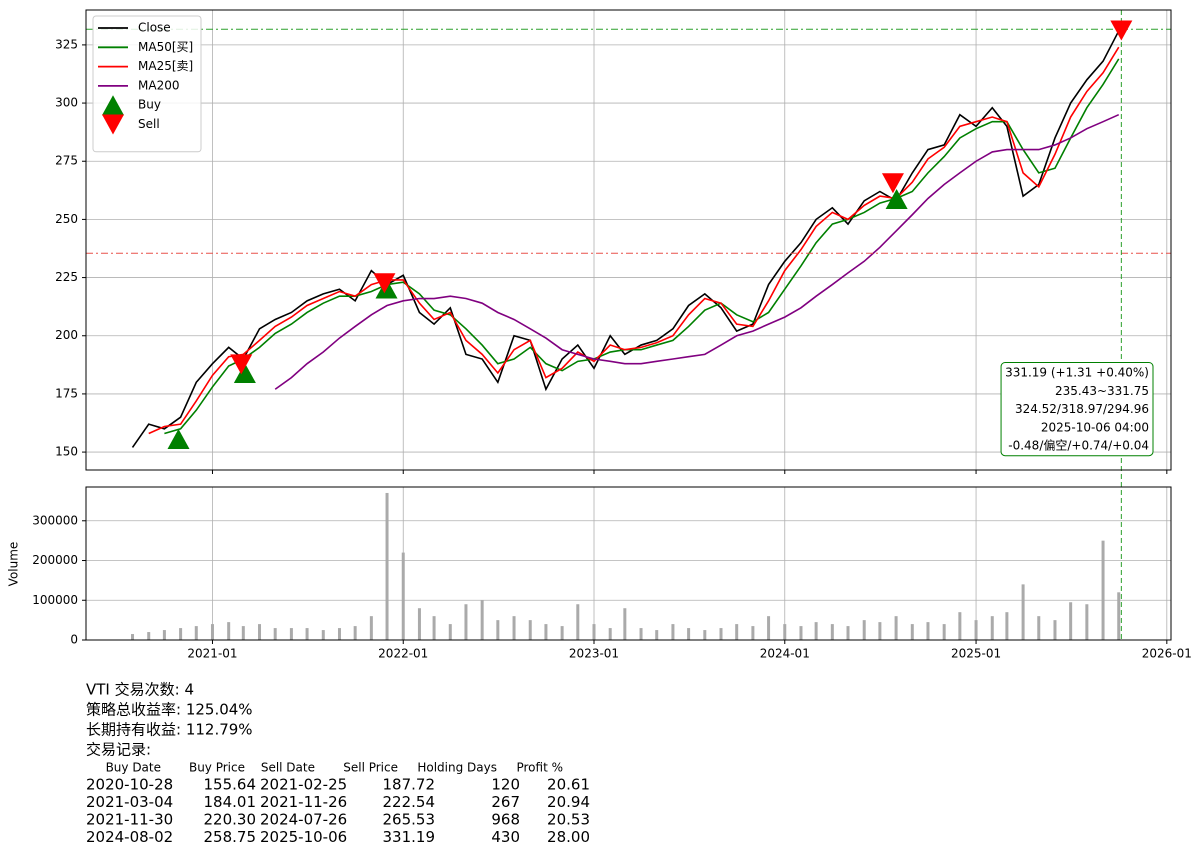 This screenshot has width=1203, height=855. Describe the element at coordinates (409, 820) in the screenshot. I see `table-cell: 265.53` at that location.